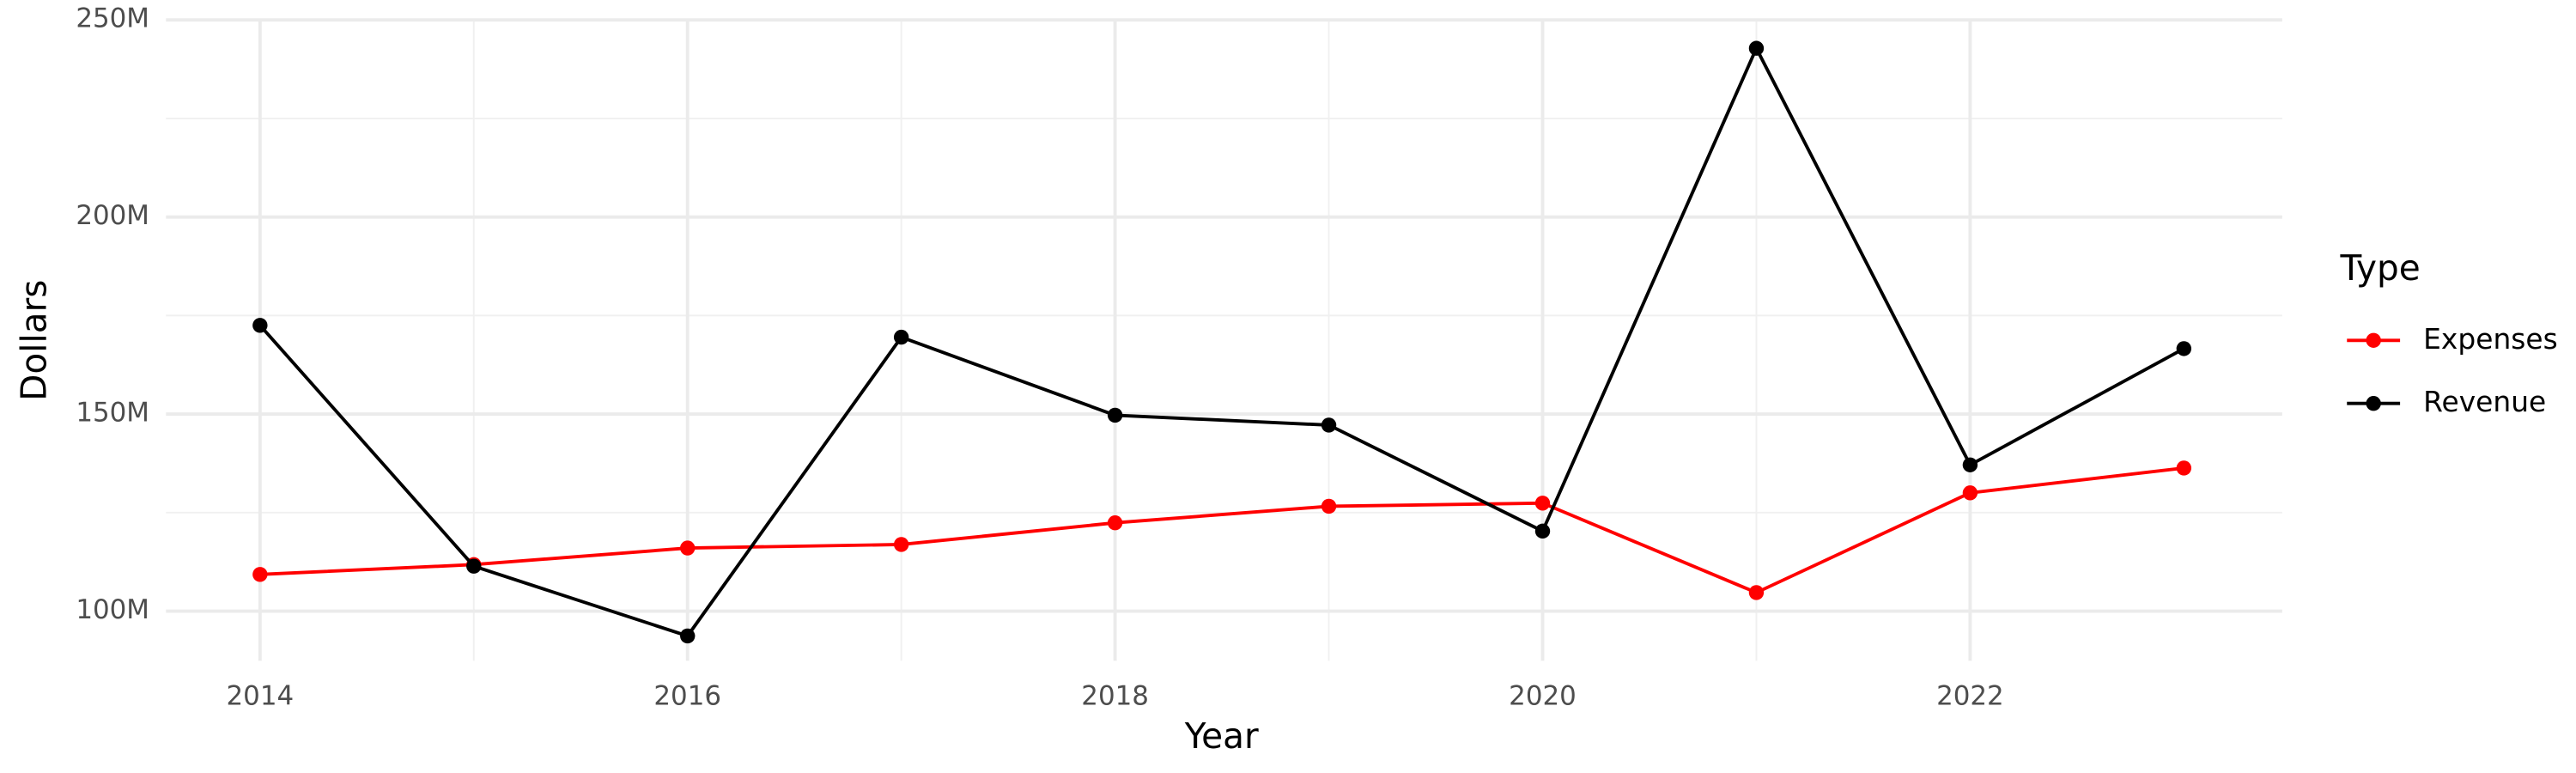 The width and height of the screenshot is (2576, 773). I want to click on y-axis-title: Dollars, so click(34, 340).